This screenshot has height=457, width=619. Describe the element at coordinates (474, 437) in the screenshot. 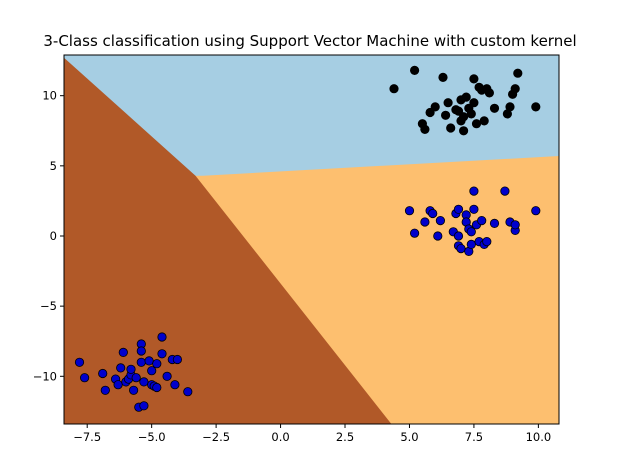

I see `x-tick-label: 7.5` at that location.